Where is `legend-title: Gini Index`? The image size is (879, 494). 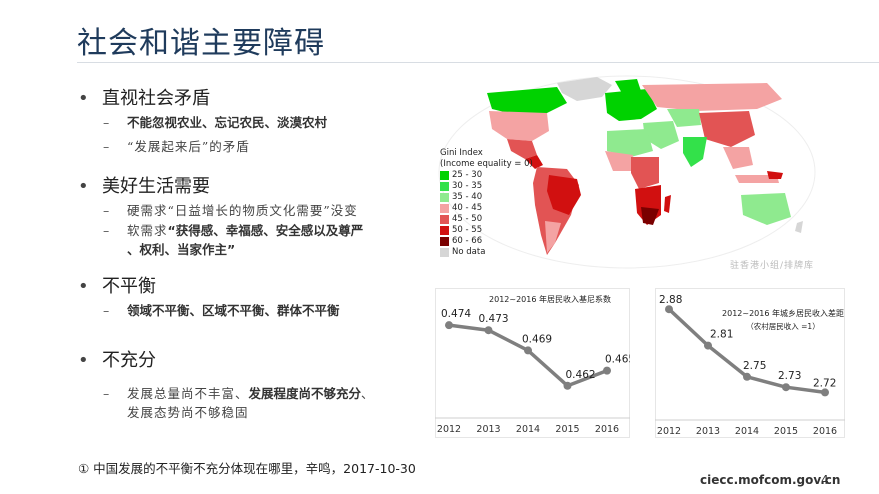 legend-title: Gini Index is located at coordinates (461, 153).